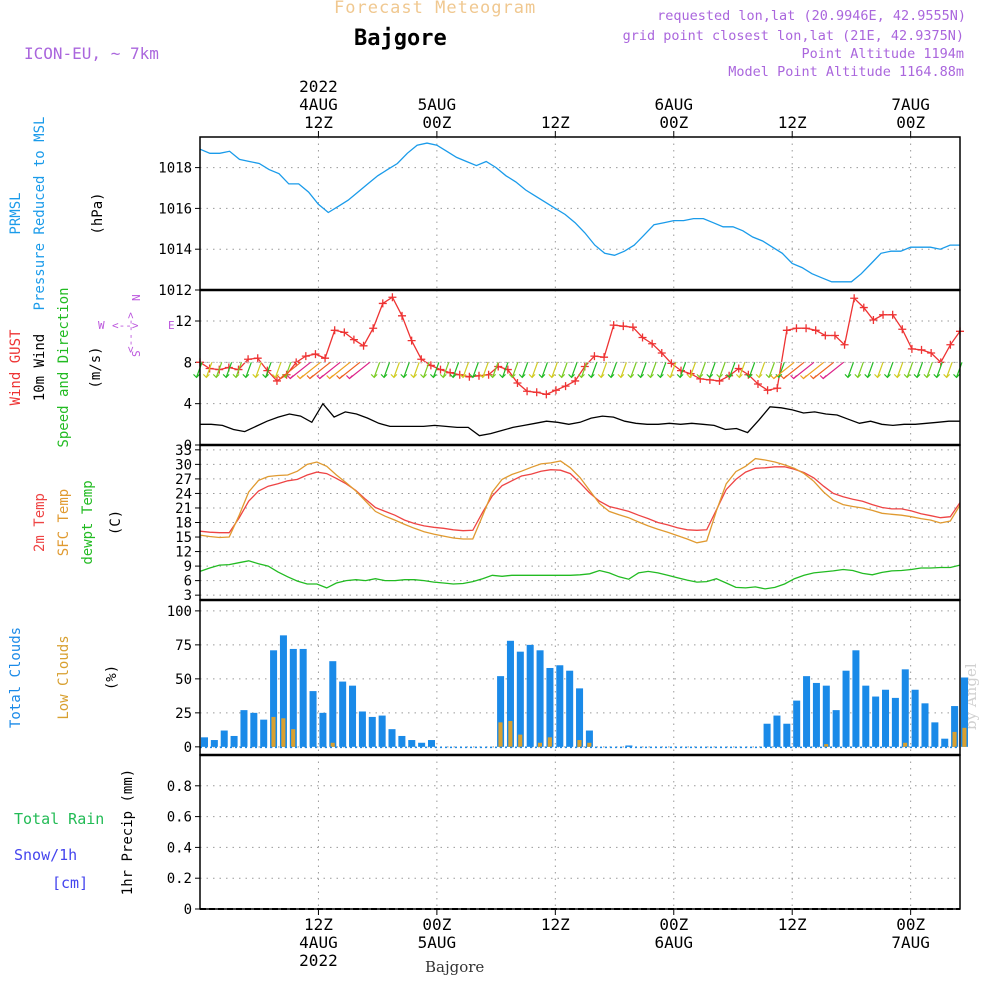 The height and width of the screenshot is (1000, 1000). What do you see at coordinates (318, 960) in the screenshot?
I see `bottom-time-label-0-2: 2022` at bounding box center [318, 960].